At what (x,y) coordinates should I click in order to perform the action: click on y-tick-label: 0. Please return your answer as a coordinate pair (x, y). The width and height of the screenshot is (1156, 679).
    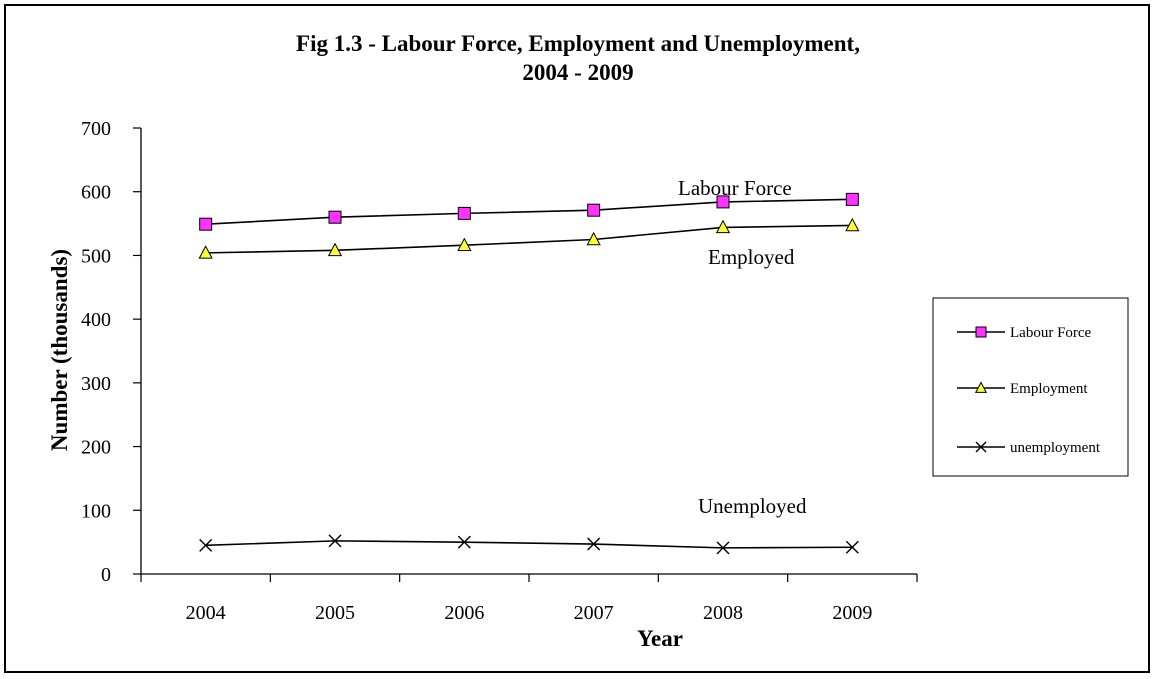
    Looking at the image, I should click on (106, 575).